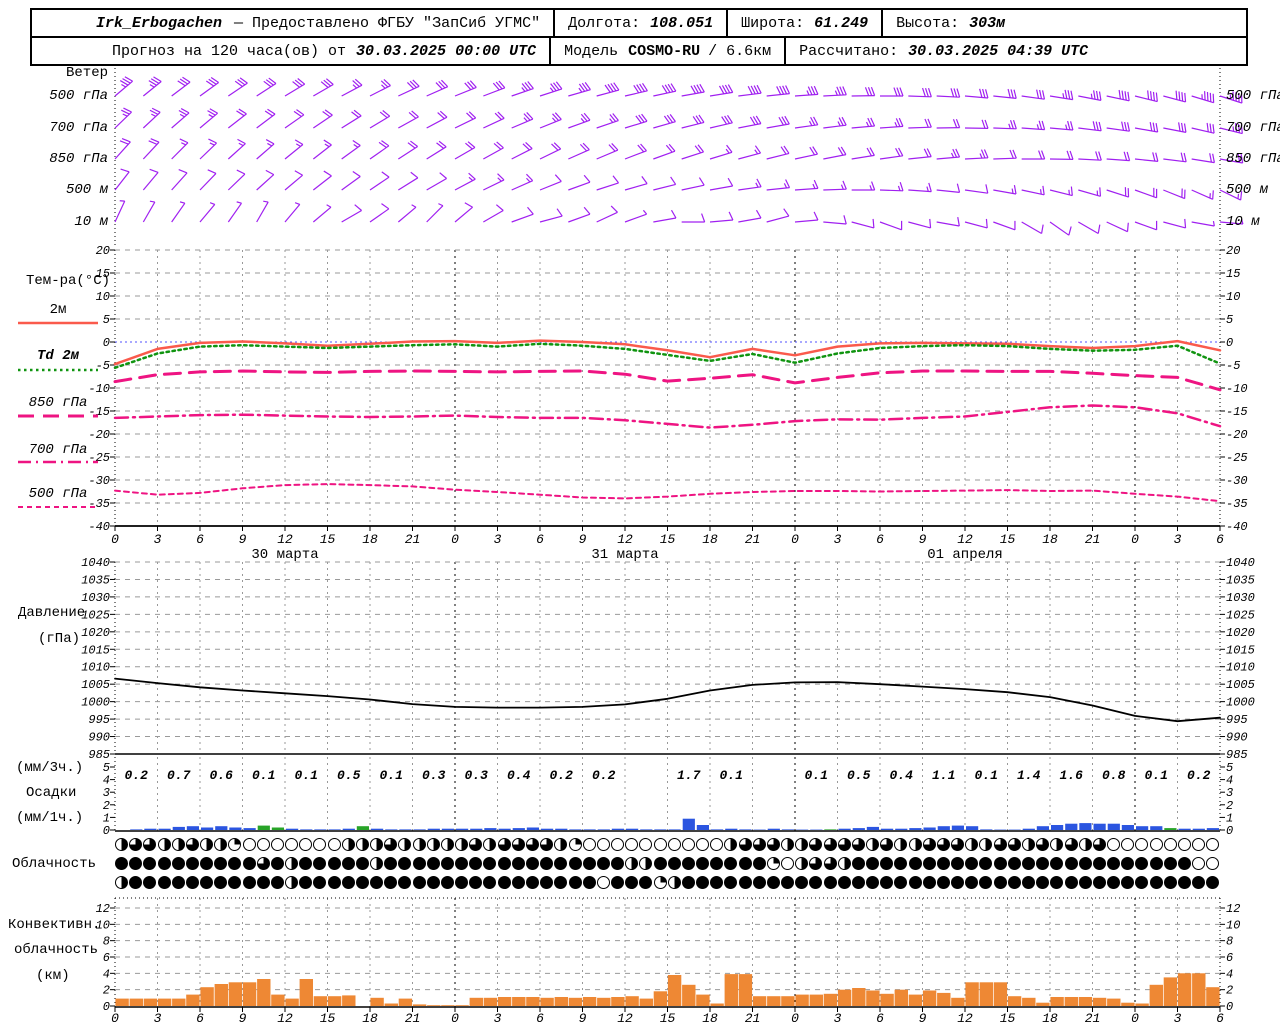 The height and width of the screenshot is (1024, 1280). Describe the element at coordinates (159, 23) in the screenshot. I see `station-name: Irk_Erbogachen` at that location.